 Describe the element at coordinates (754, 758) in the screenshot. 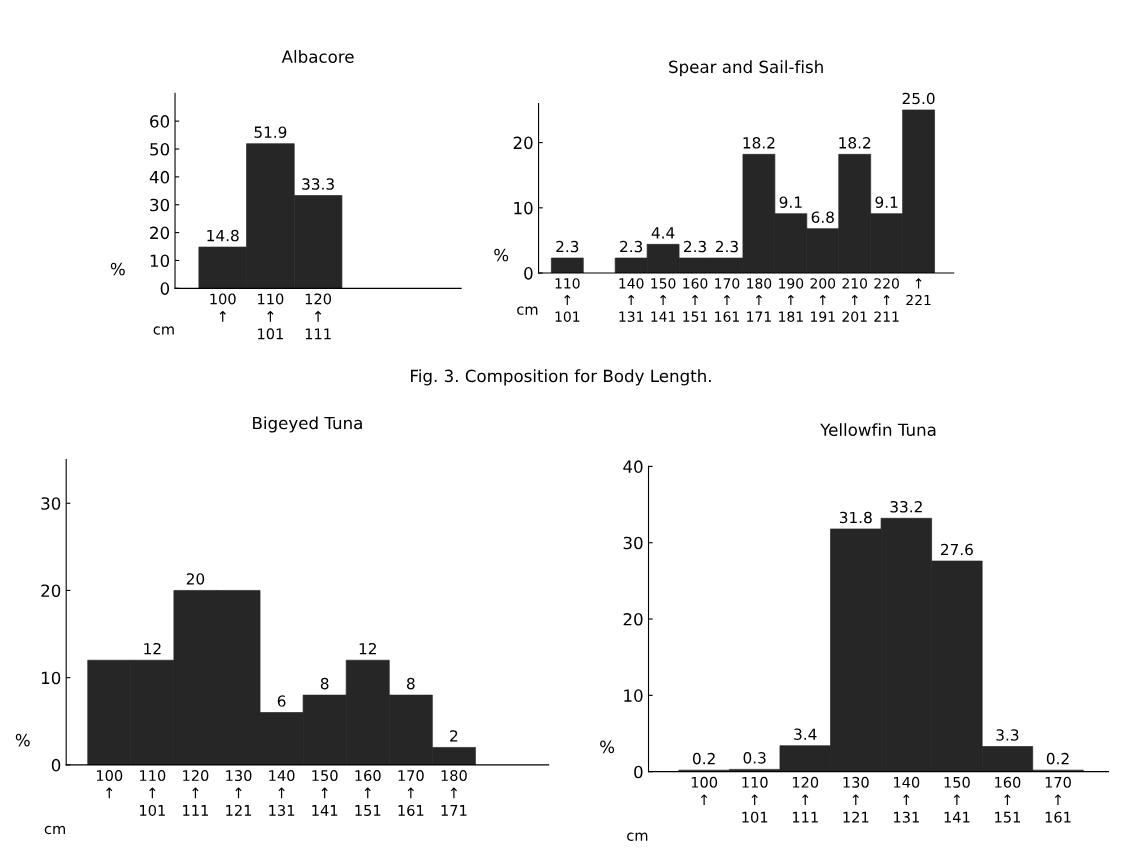

I see `data-label: 0.3` at that location.